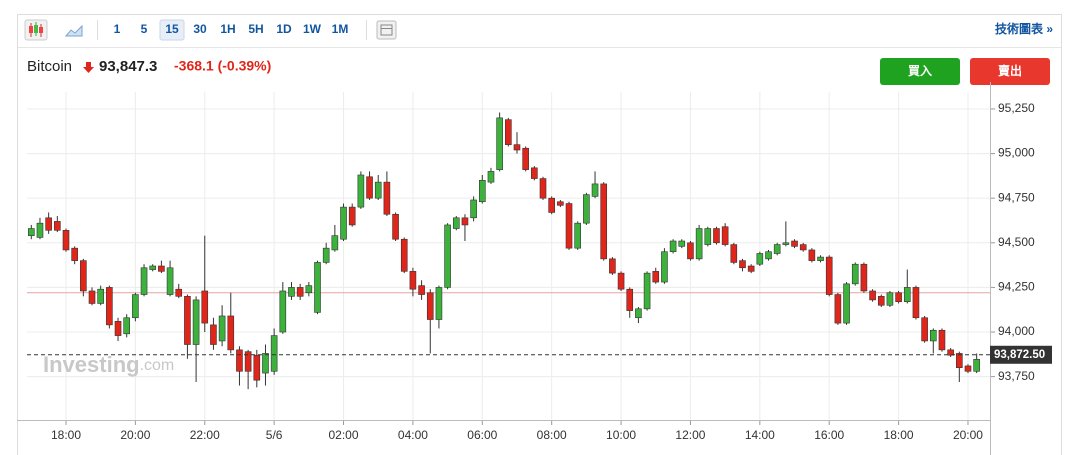  I want to click on icon-bg, so click(386, 30).